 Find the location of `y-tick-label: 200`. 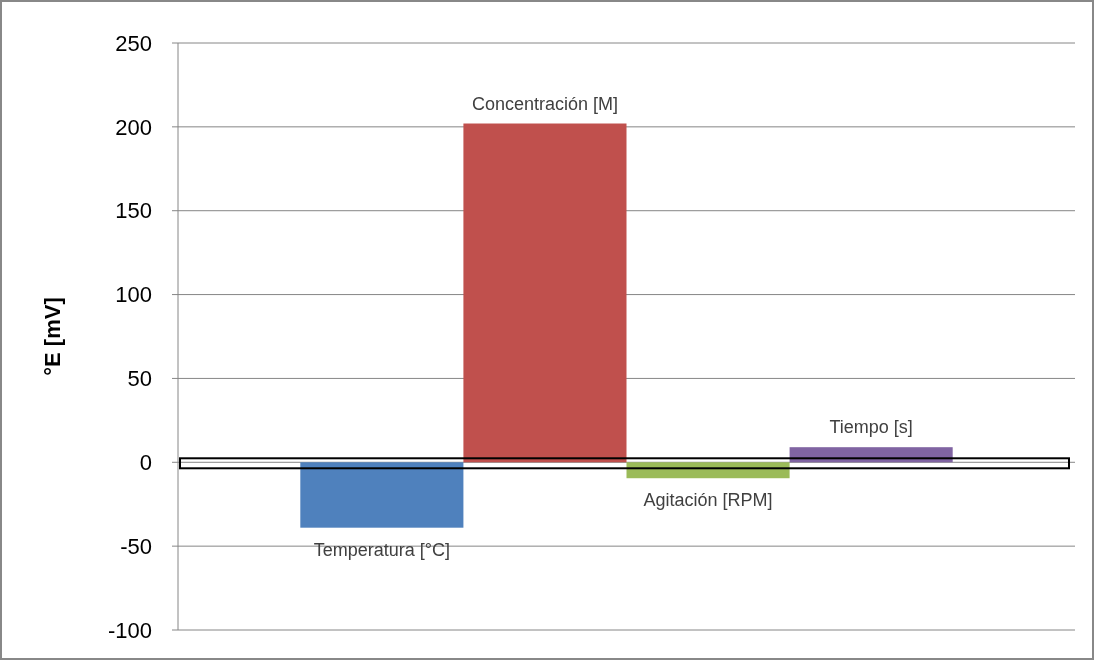

y-tick-label: 200 is located at coordinates (133, 127).